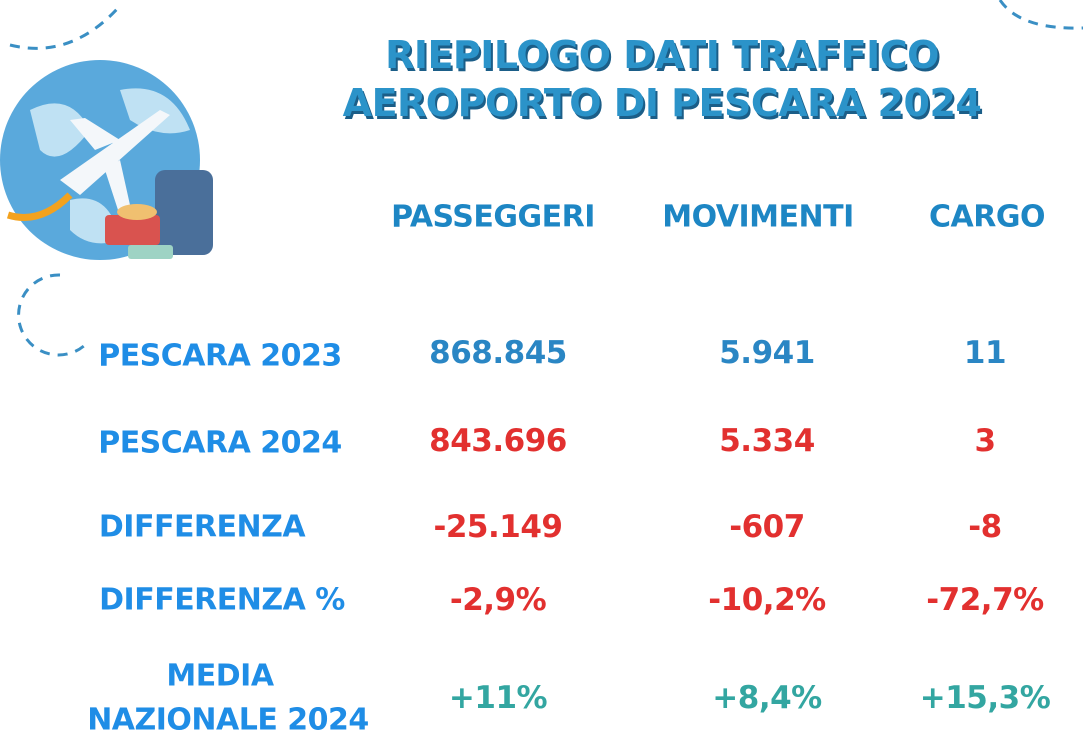 Image resolution: width=1083 pixels, height=754 pixels. Describe the element at coordinates (115, 160) in the screenshot. I see `plane` at that location.